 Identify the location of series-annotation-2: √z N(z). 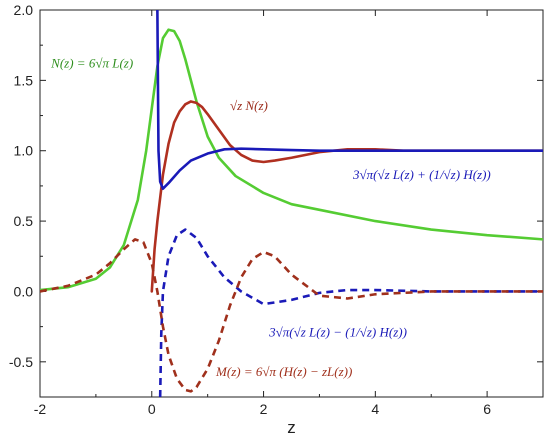
(249, 105).